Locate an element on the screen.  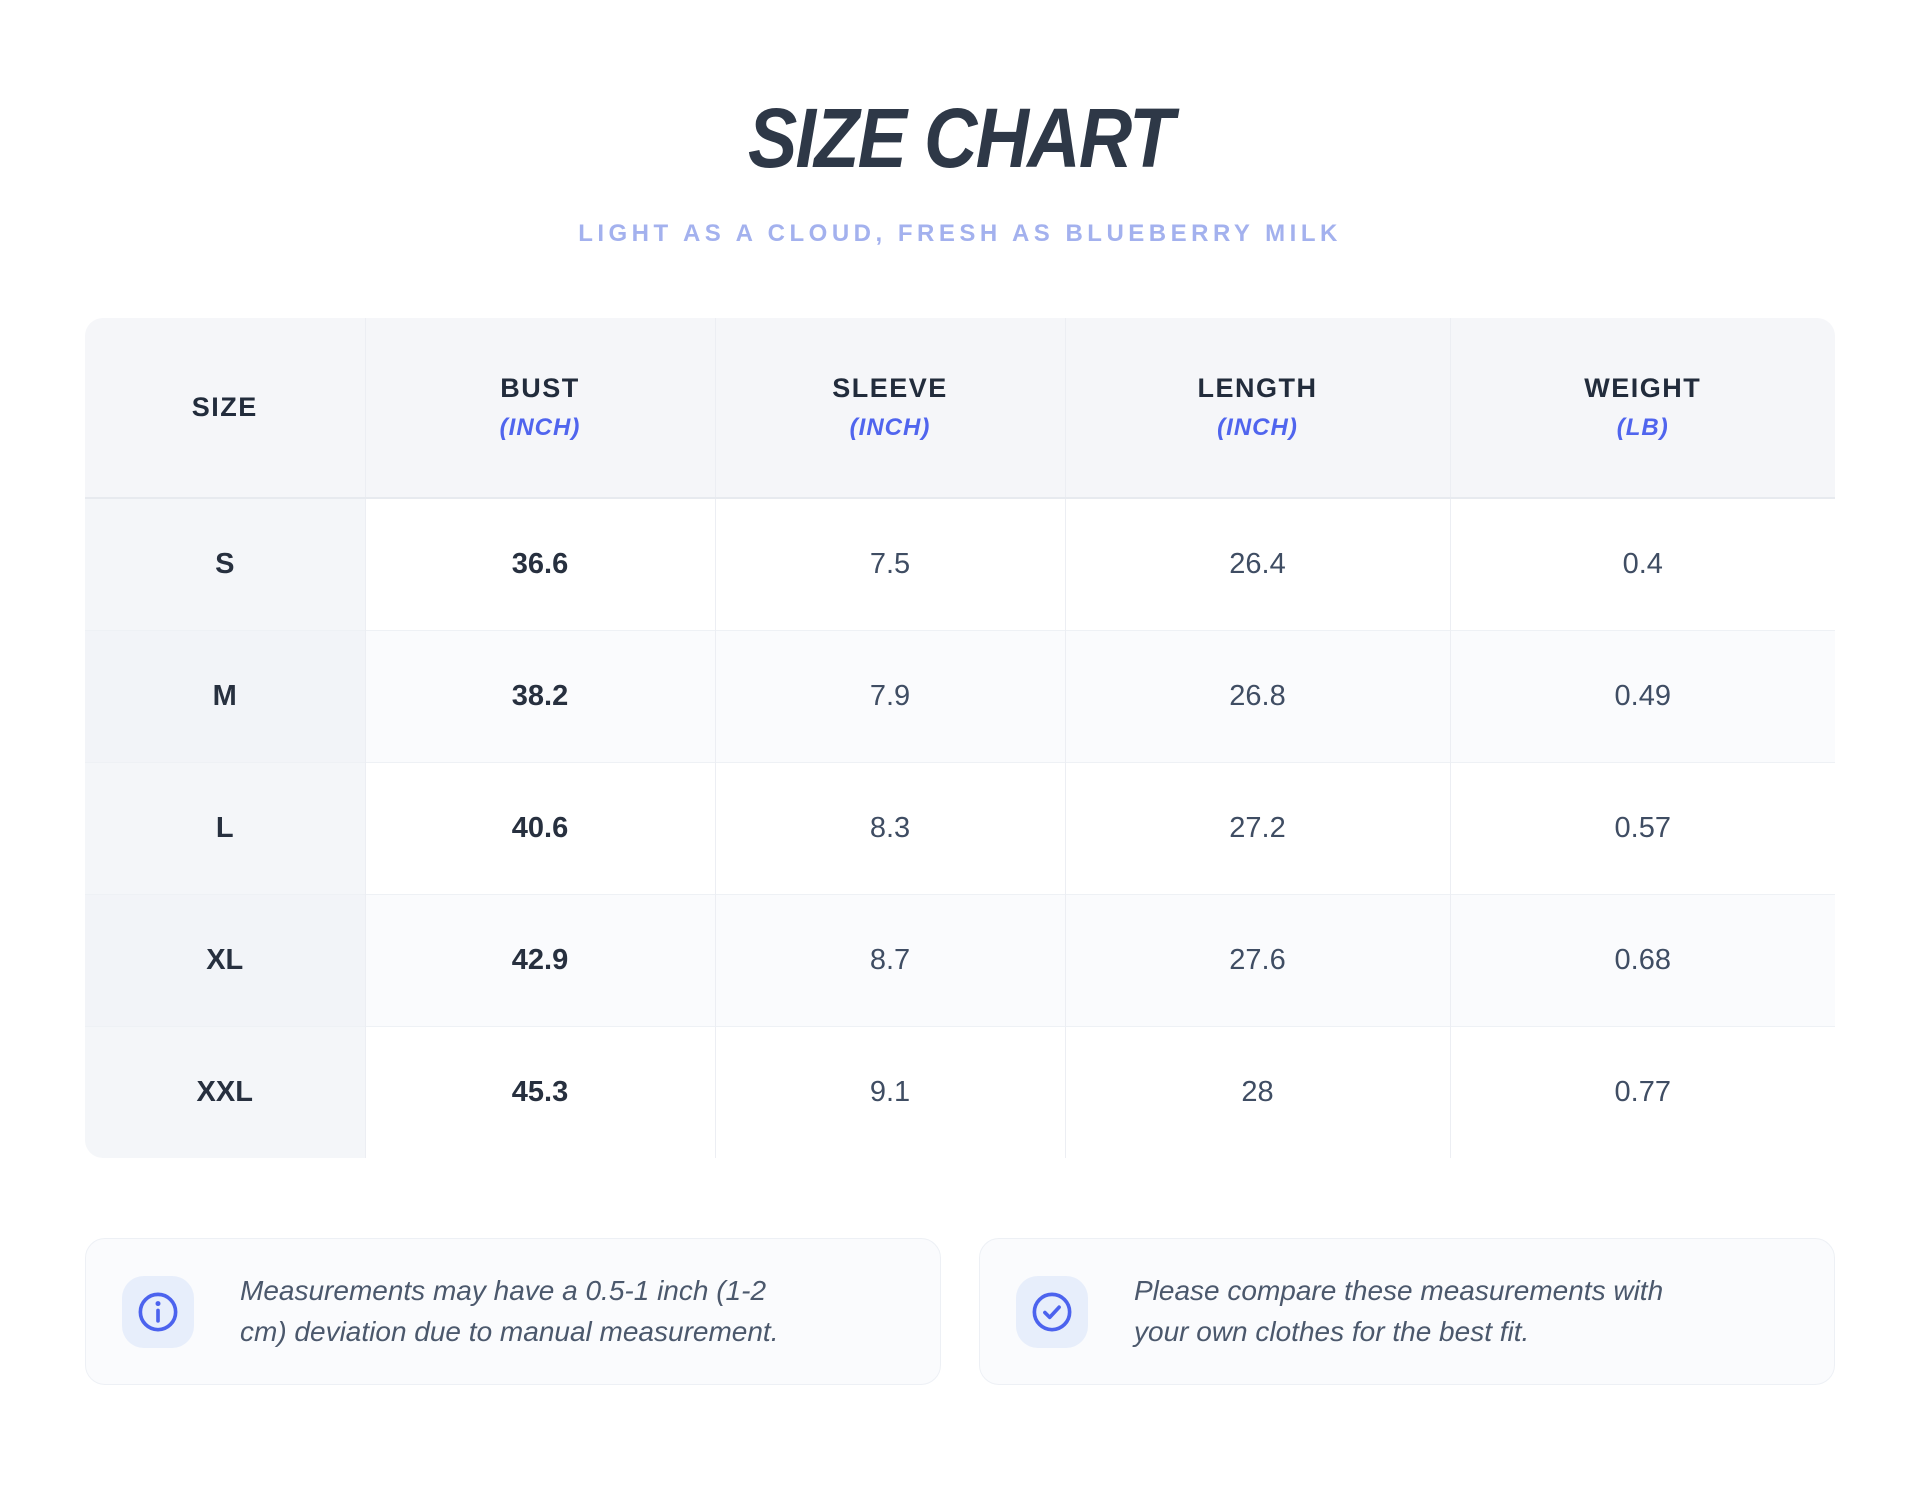
column-header-size: SIZE is located at coordinates (225, 408).